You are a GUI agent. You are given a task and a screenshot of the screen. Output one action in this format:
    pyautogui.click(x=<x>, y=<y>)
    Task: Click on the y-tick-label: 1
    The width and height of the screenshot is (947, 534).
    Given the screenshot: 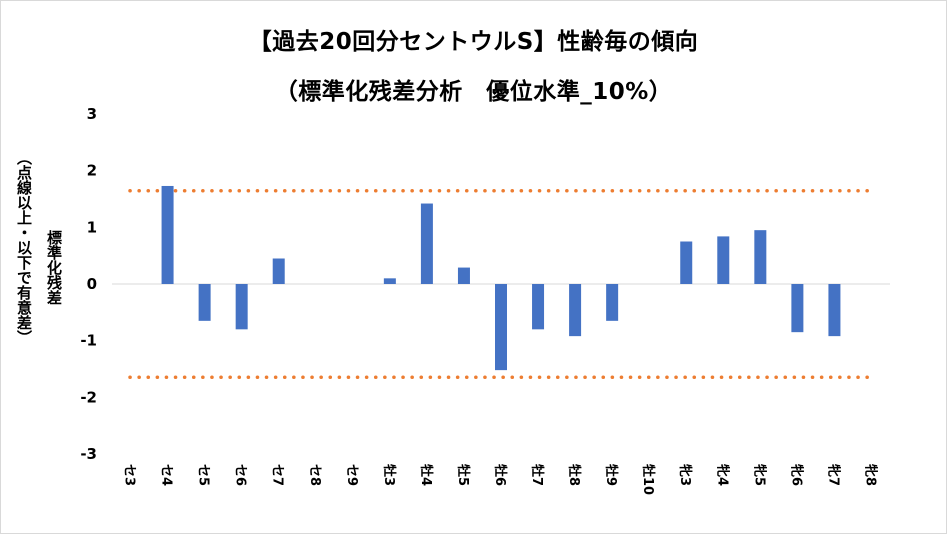 What is the action you would take?
    pyautogui.click(x=92, y=227)
    